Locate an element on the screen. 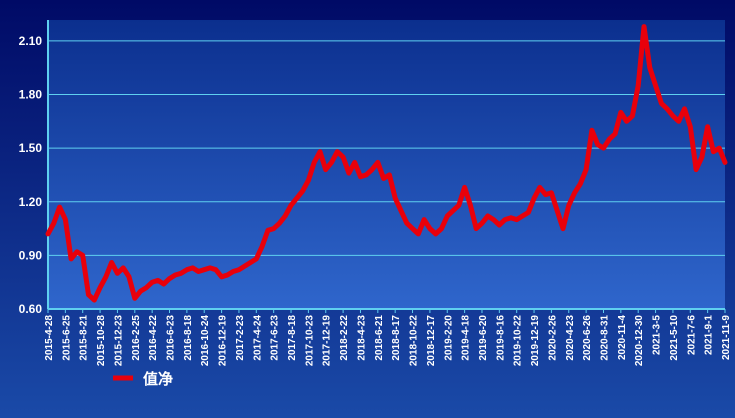 This screenshot has width=735, height=418. legend-label: 值净 is located at coordinates (158, 379).